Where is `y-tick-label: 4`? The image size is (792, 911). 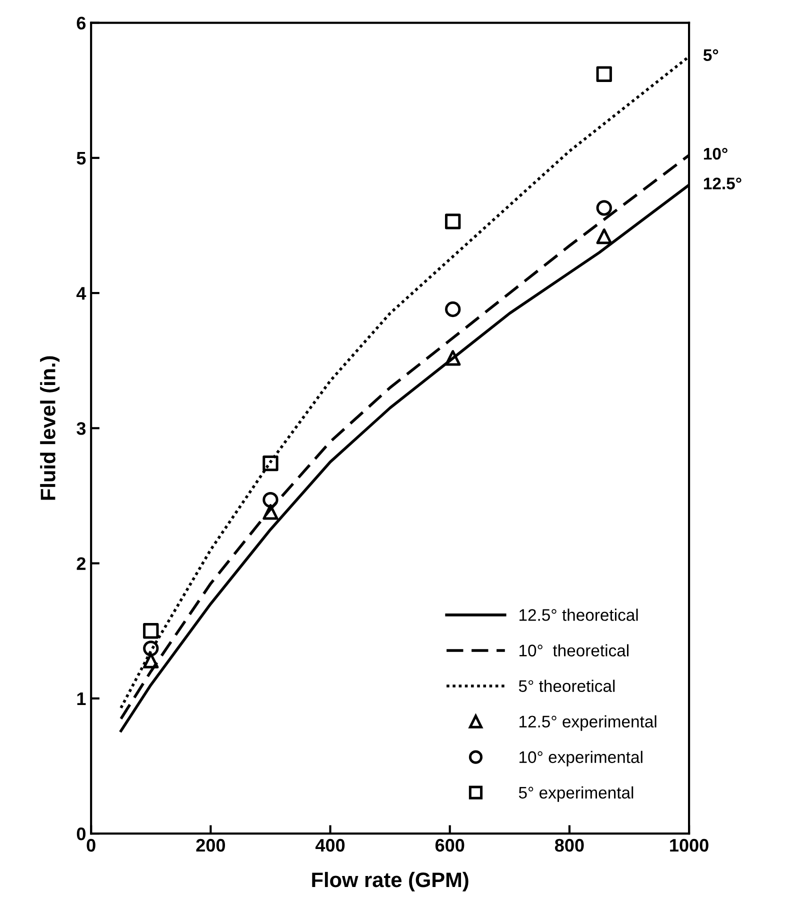 y-tick-label: 4 is located at coordinates (81, 293).